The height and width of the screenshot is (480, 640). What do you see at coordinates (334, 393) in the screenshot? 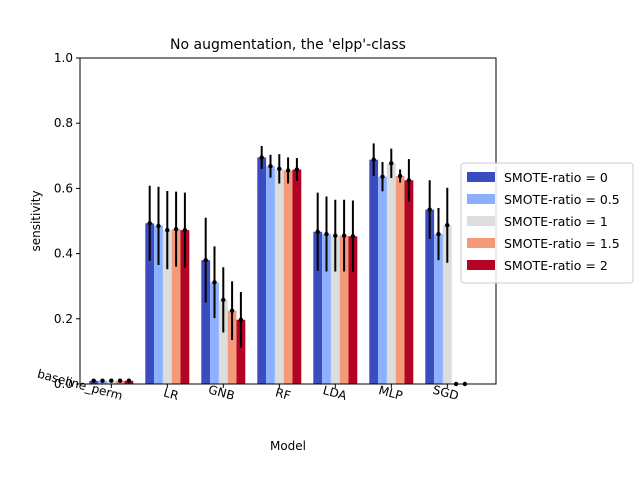
I see `x-tick-label: LDA` at bounding box center [334, 393].